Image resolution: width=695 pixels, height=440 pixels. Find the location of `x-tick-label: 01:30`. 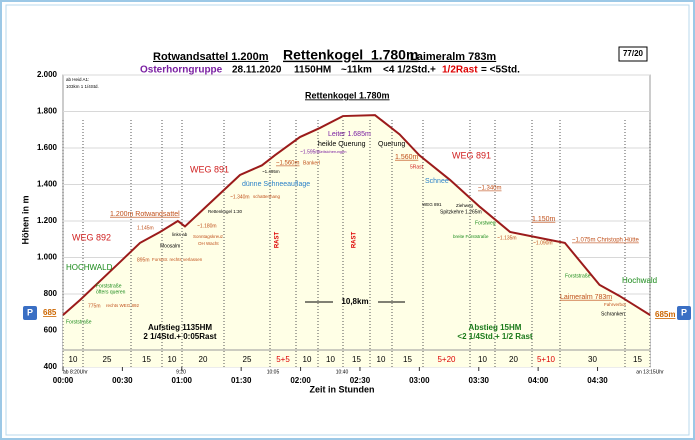

x-tick-label: 01:30 is located at coordinates (241, 380).